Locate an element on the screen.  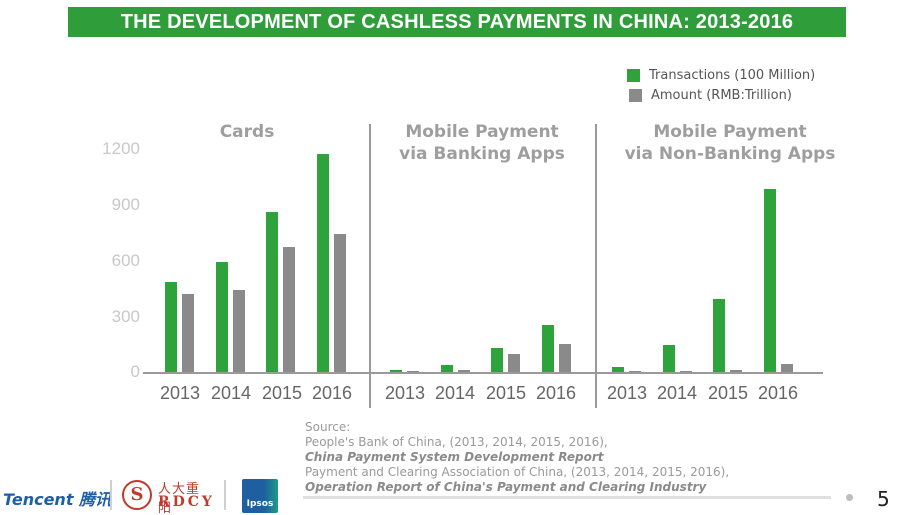
legend-label: Amount (RMB:Trillion) is located at coordinates (721, 95).